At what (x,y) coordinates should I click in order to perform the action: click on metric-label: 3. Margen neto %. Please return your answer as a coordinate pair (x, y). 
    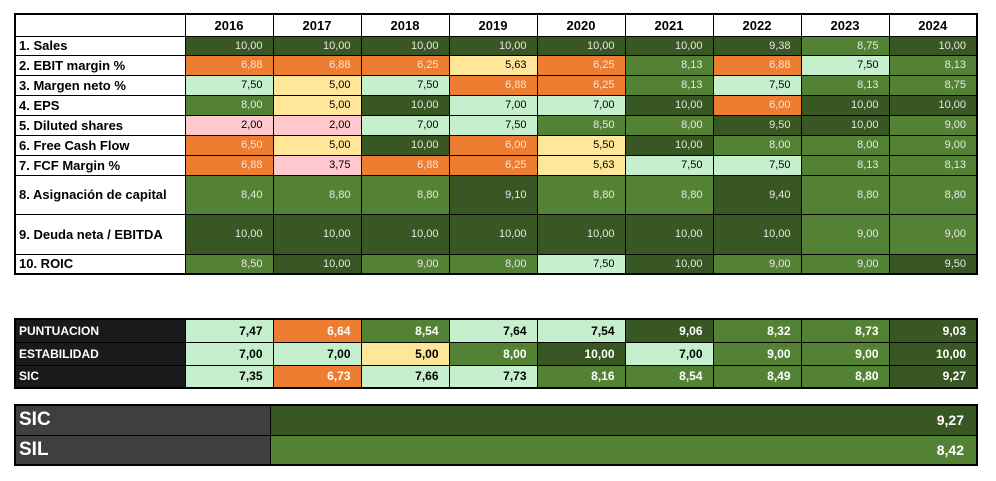
    Looking at the image, I should click on (100, 85).